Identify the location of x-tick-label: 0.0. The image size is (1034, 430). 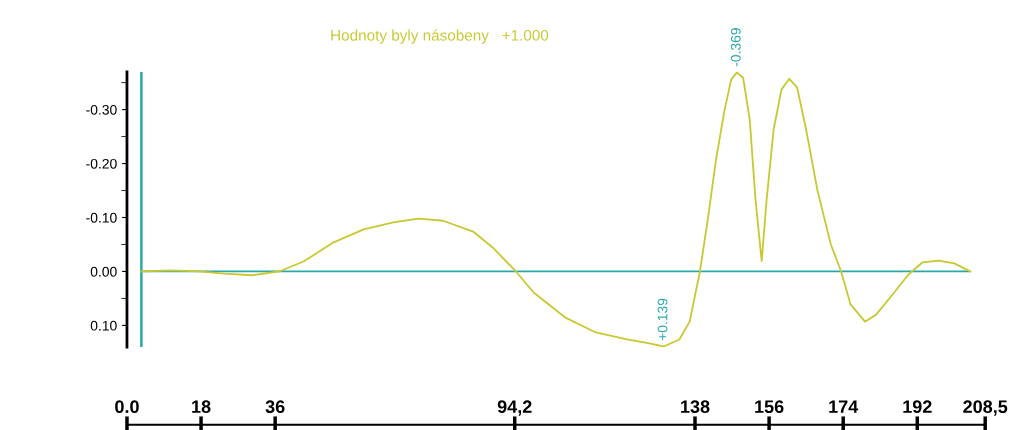
(127, 407).